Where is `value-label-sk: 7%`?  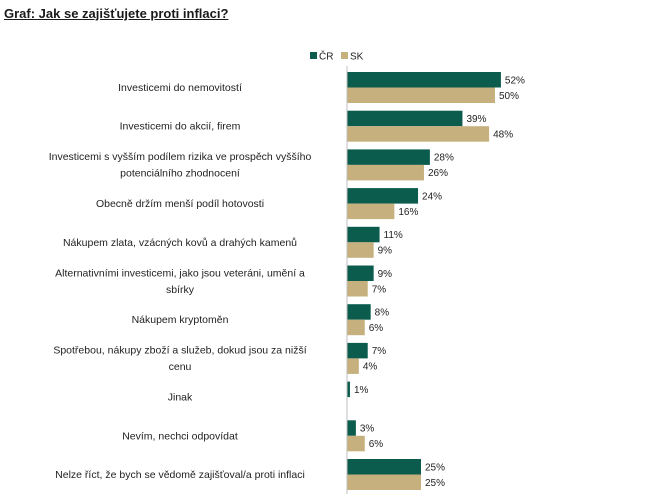 value-label-sk: 7% is located at coordinates (379, 289).